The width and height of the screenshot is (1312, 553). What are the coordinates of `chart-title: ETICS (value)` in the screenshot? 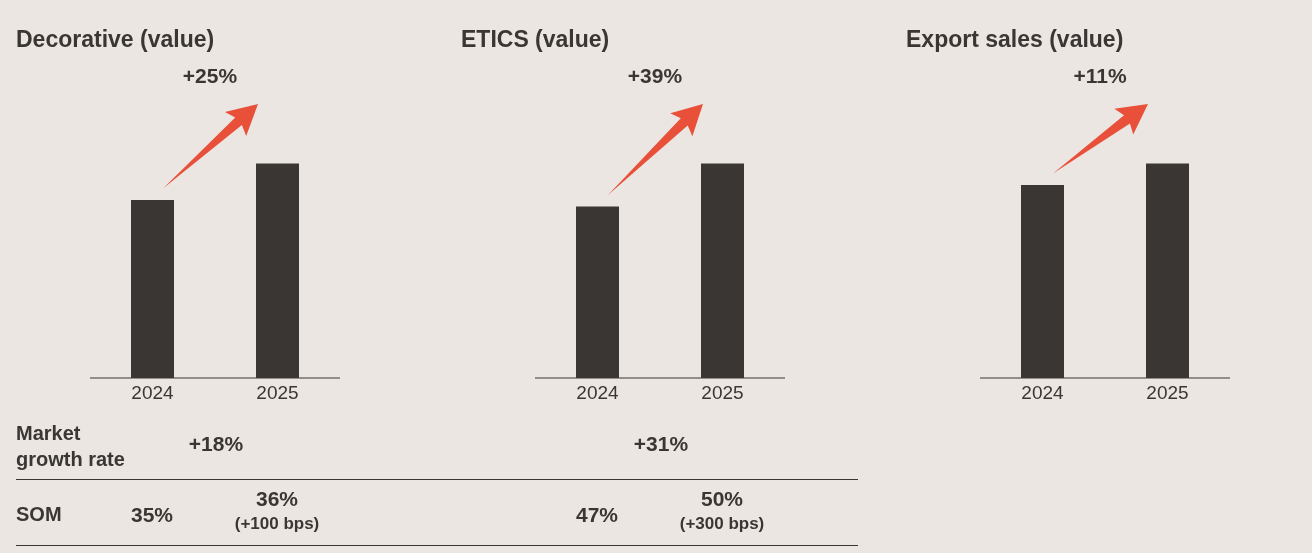 It's located at (535, 39).